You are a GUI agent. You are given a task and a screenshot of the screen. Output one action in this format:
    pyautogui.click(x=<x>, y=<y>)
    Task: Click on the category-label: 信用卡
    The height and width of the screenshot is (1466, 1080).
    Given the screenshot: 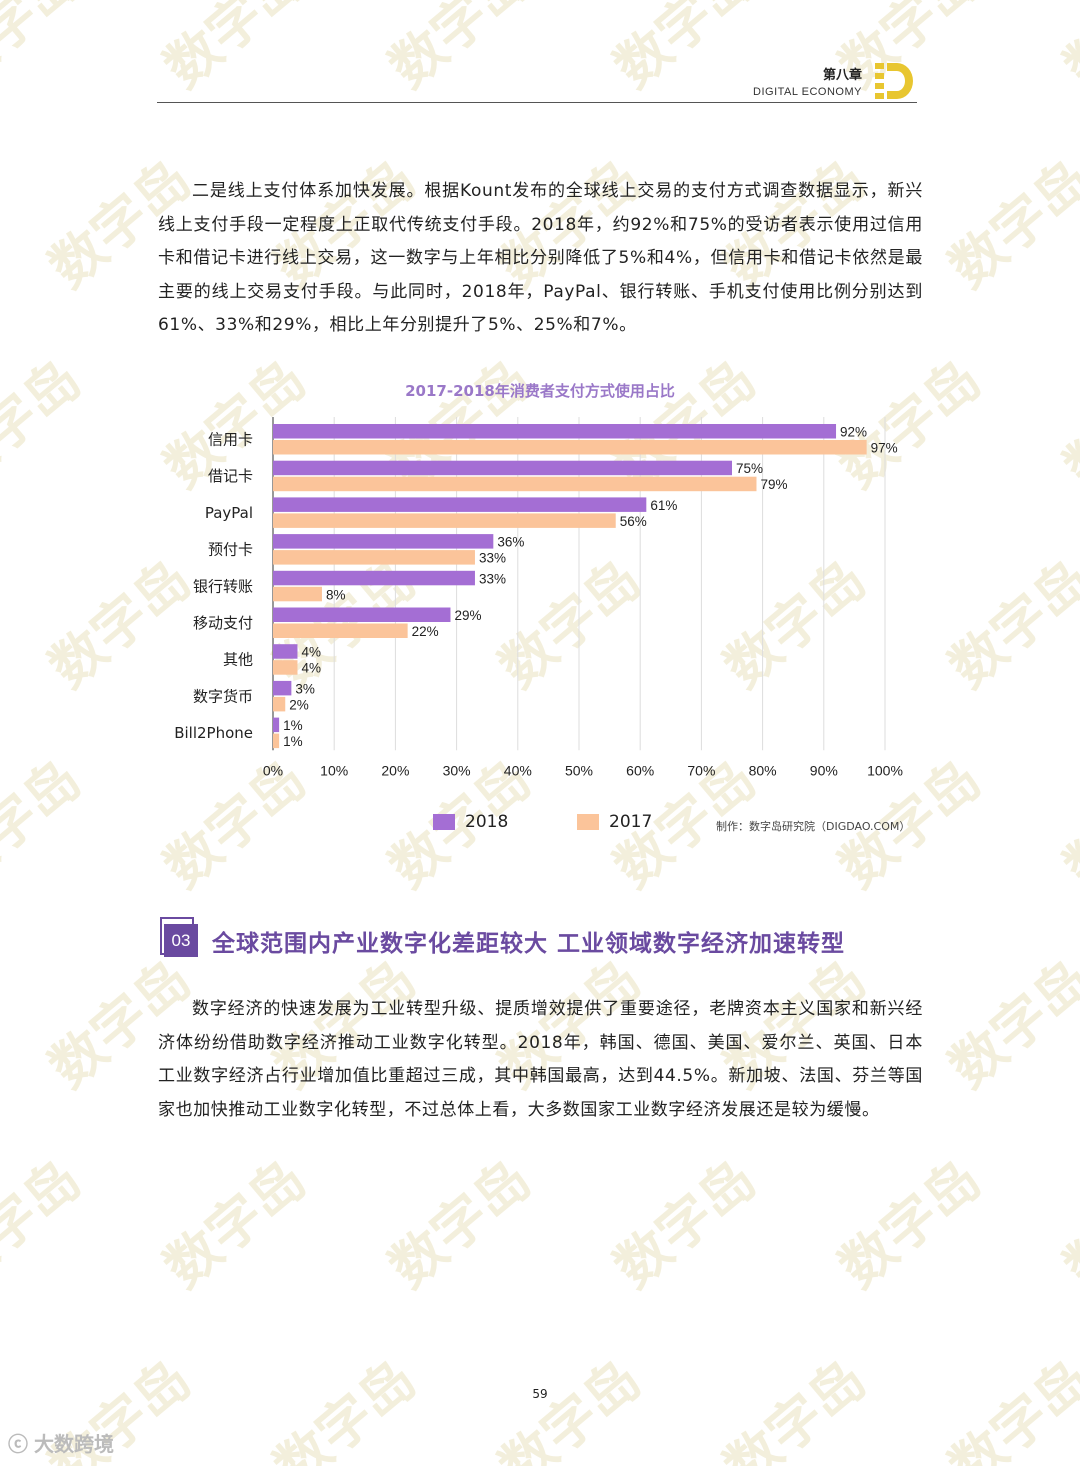 What is the action you would take?
    pyautogui.click(x=230, y=440)
    